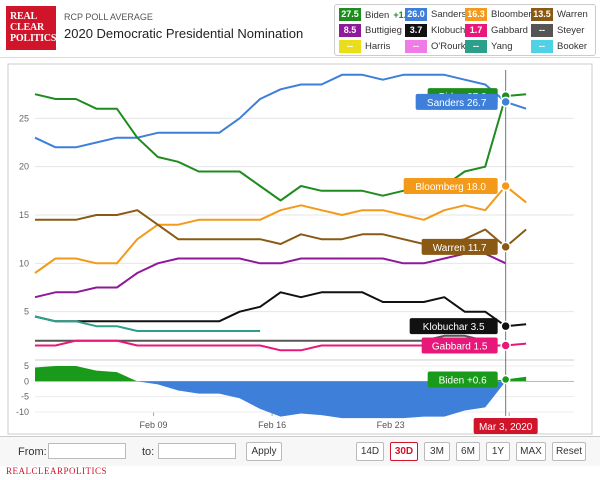 The image size is (600, 480). Describe the element at coordinates (270, 275) in the screenshot. I see `series-line-buttigieg` at that location.